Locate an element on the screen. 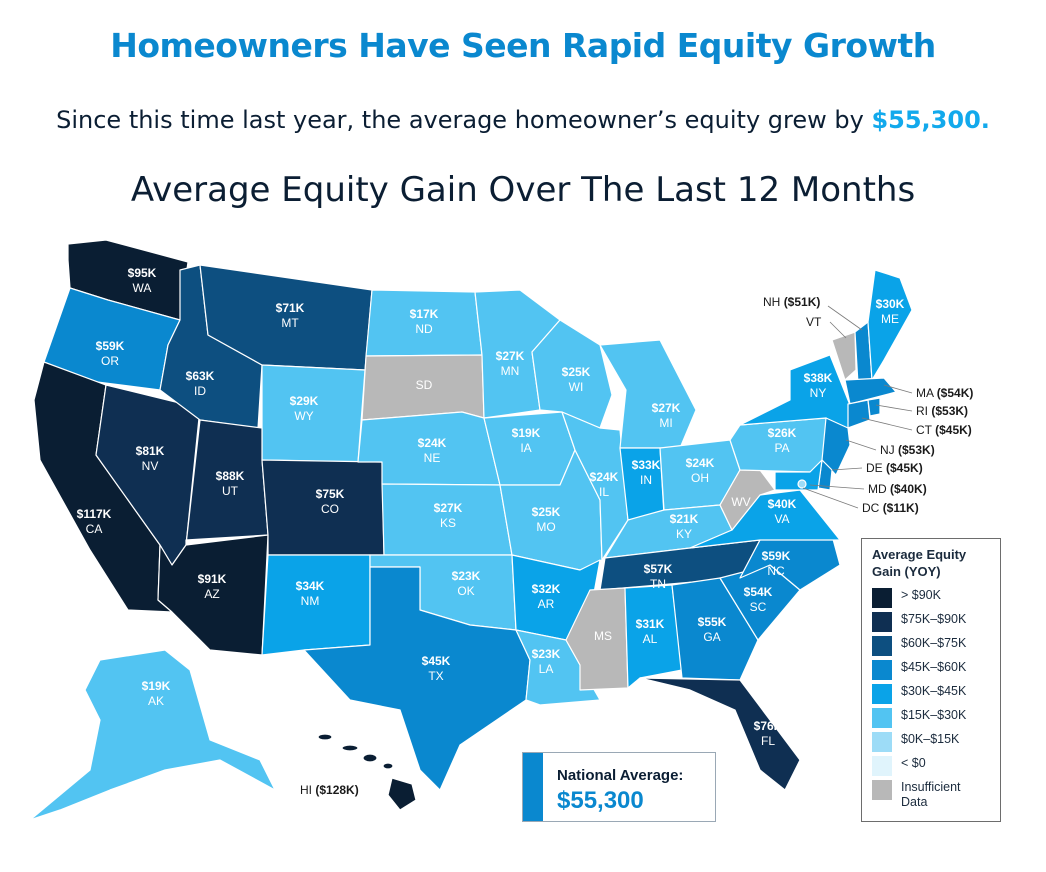 The height and width of the screenshot is (872, 1046). national-average-accent-bar is located at coordinates (533, 787).